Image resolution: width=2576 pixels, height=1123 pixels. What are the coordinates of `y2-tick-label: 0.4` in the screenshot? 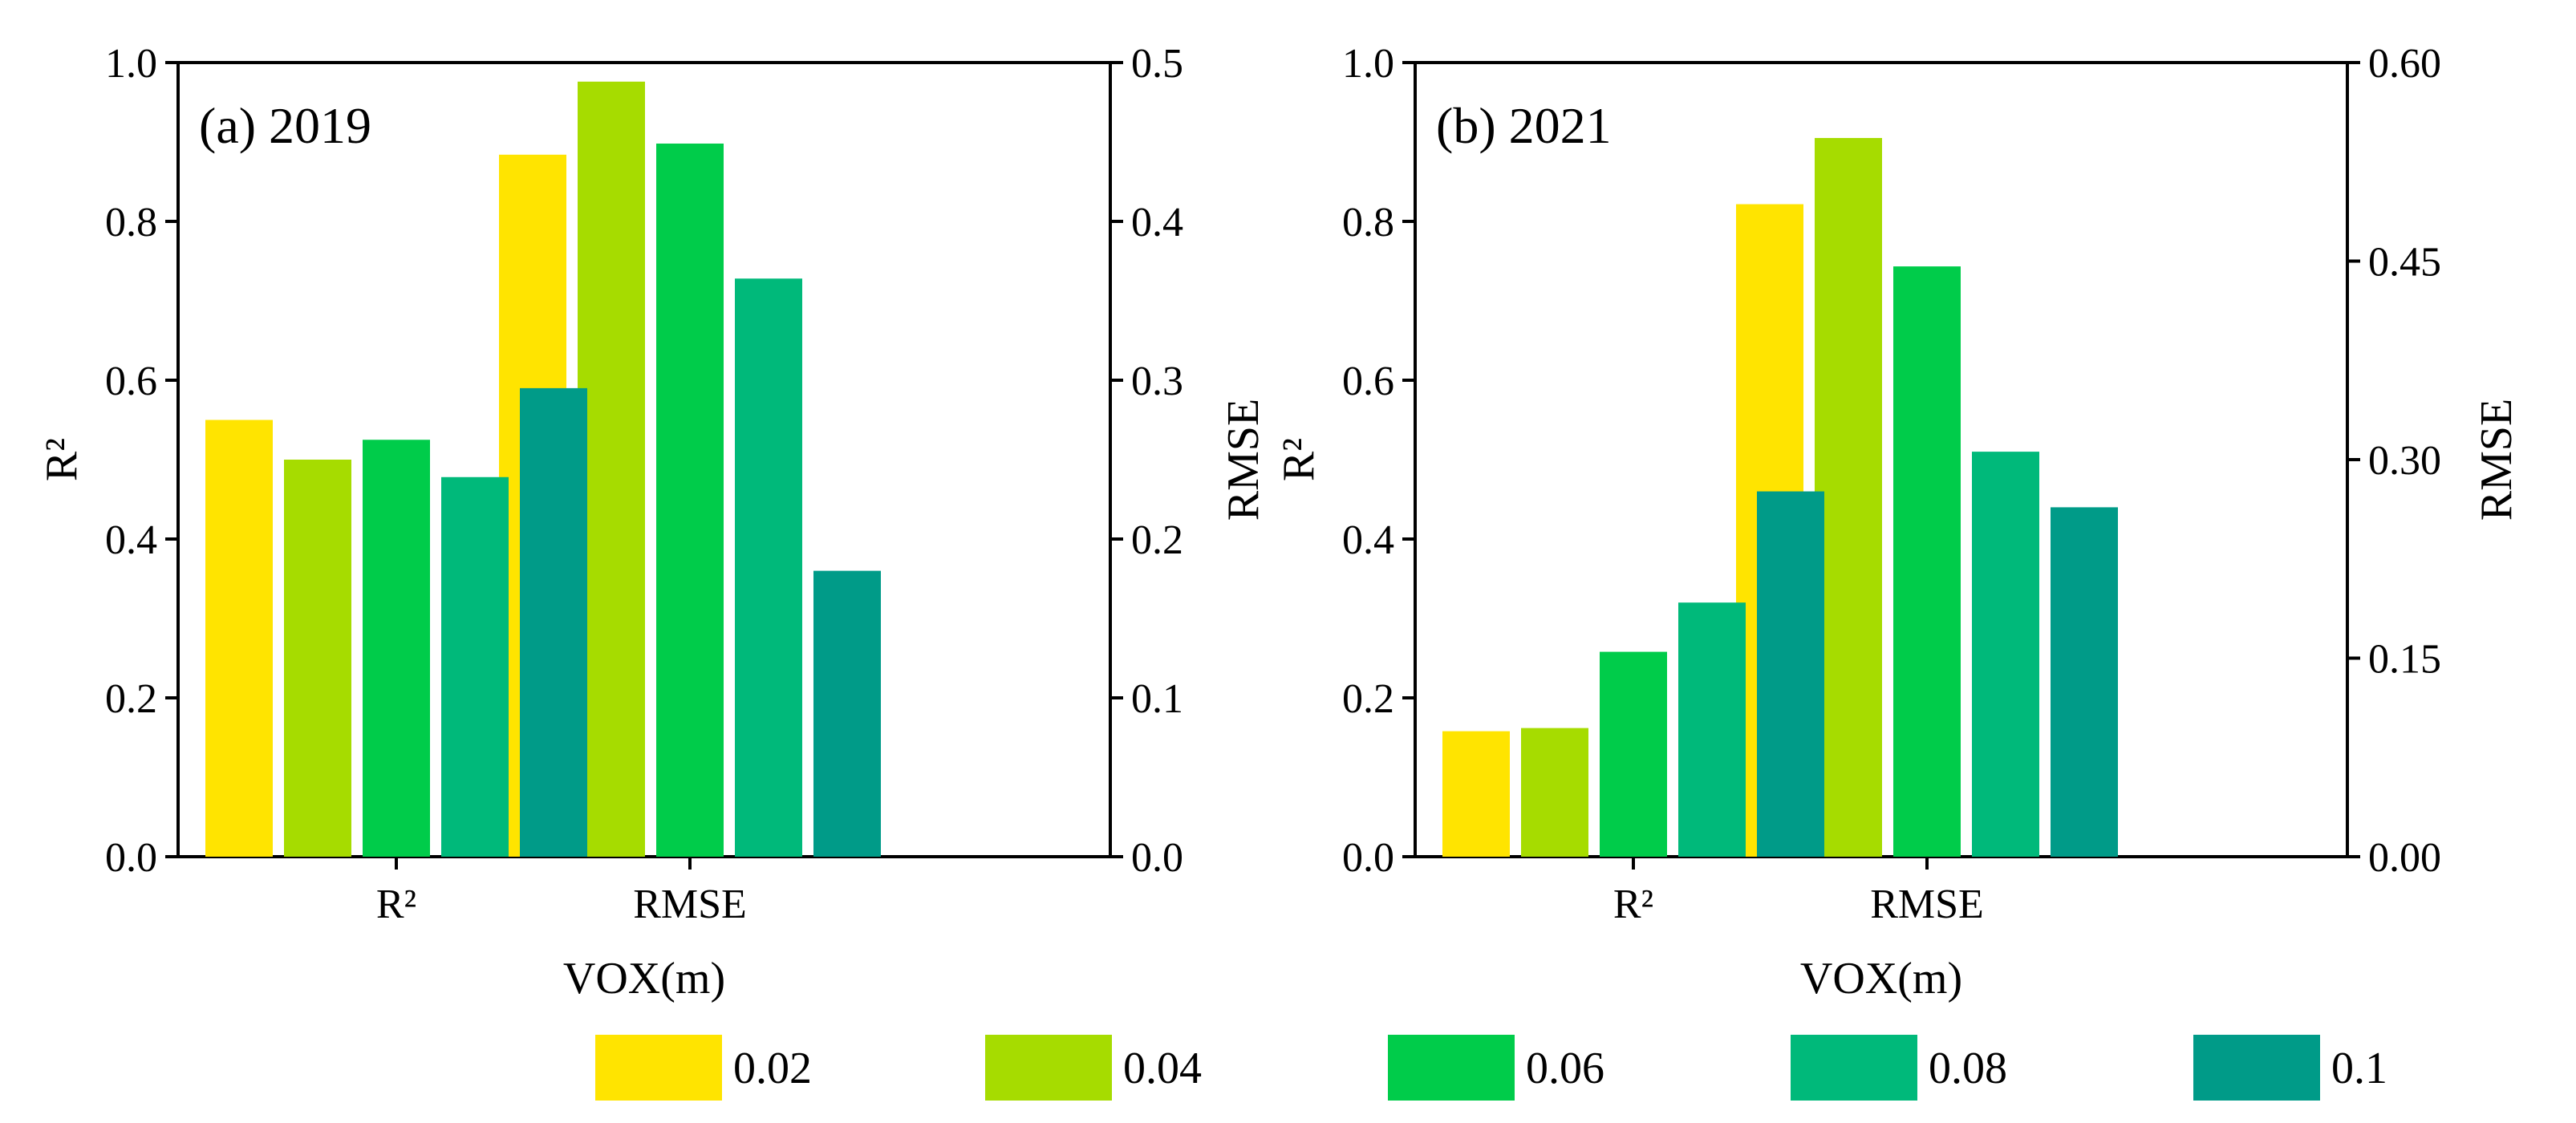 It's located at (1157, 222).